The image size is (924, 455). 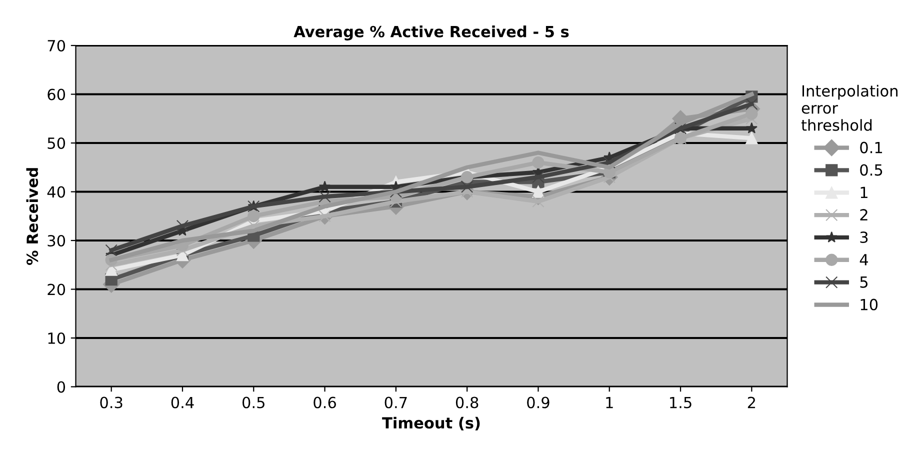 I want to click on y-tick-label: 30, so click(x=57, y=240).